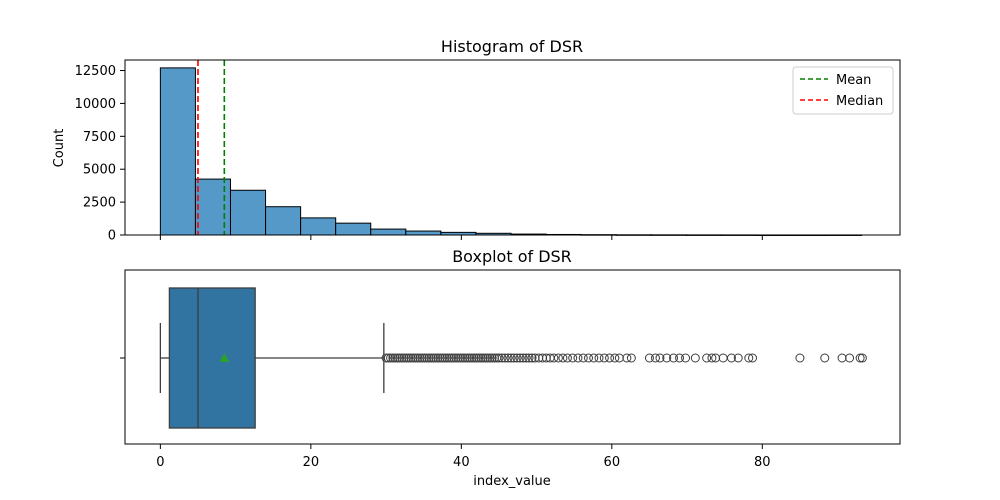 The height and width of the screenshot is (500, 1000). I want to click on histogram-y-tick-label: 10000, so click(95, 104).